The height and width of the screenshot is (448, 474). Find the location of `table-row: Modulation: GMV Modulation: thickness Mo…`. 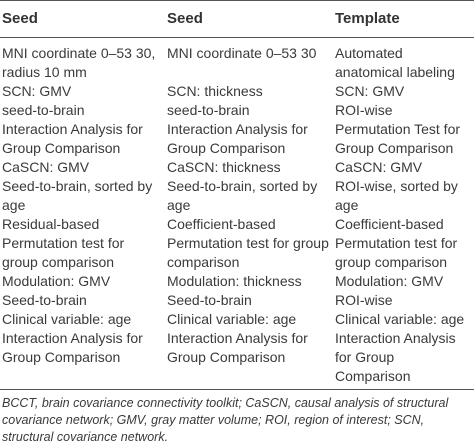

table-row: Modulation: GMV Modulation: thickness Mo… is located at coordinates (237, 281).